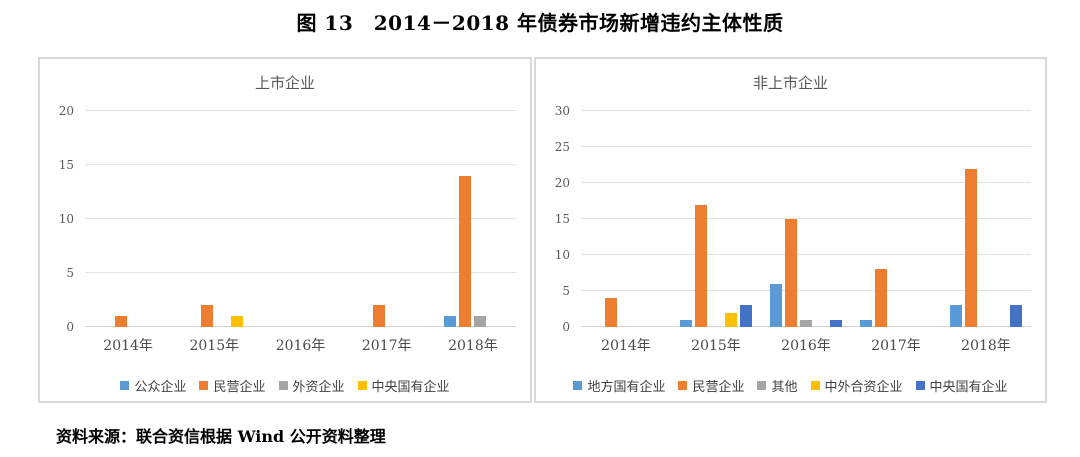  Describe the element at coordinates (221, 436) in the screenshot. I see `data-source-note: 资料来源：联合资信根据 Wind 公开资料整理` at that location.